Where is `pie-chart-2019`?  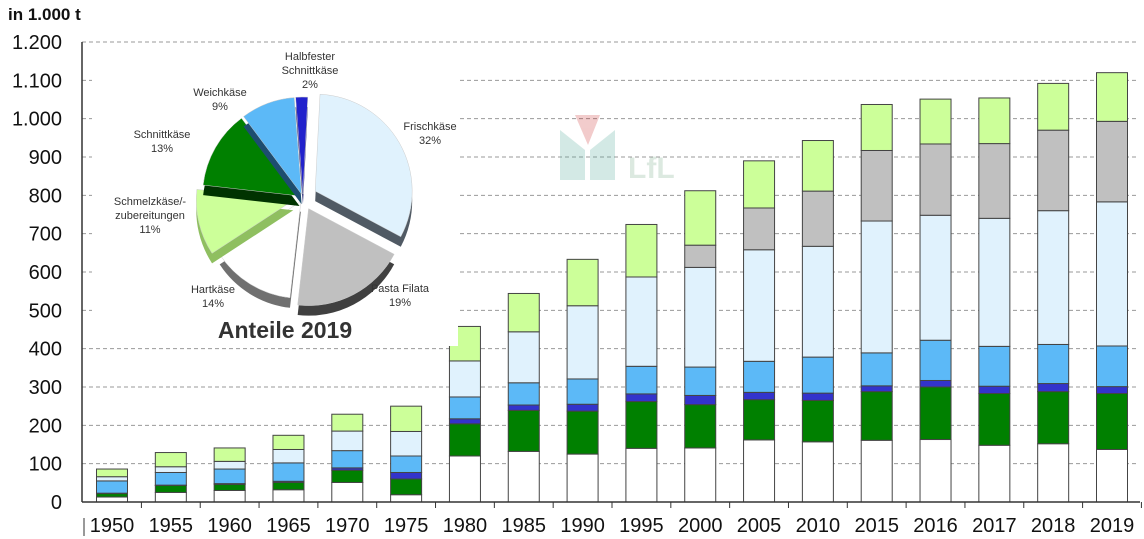
pie-chart-2019 is located at coordinates (304, 204).